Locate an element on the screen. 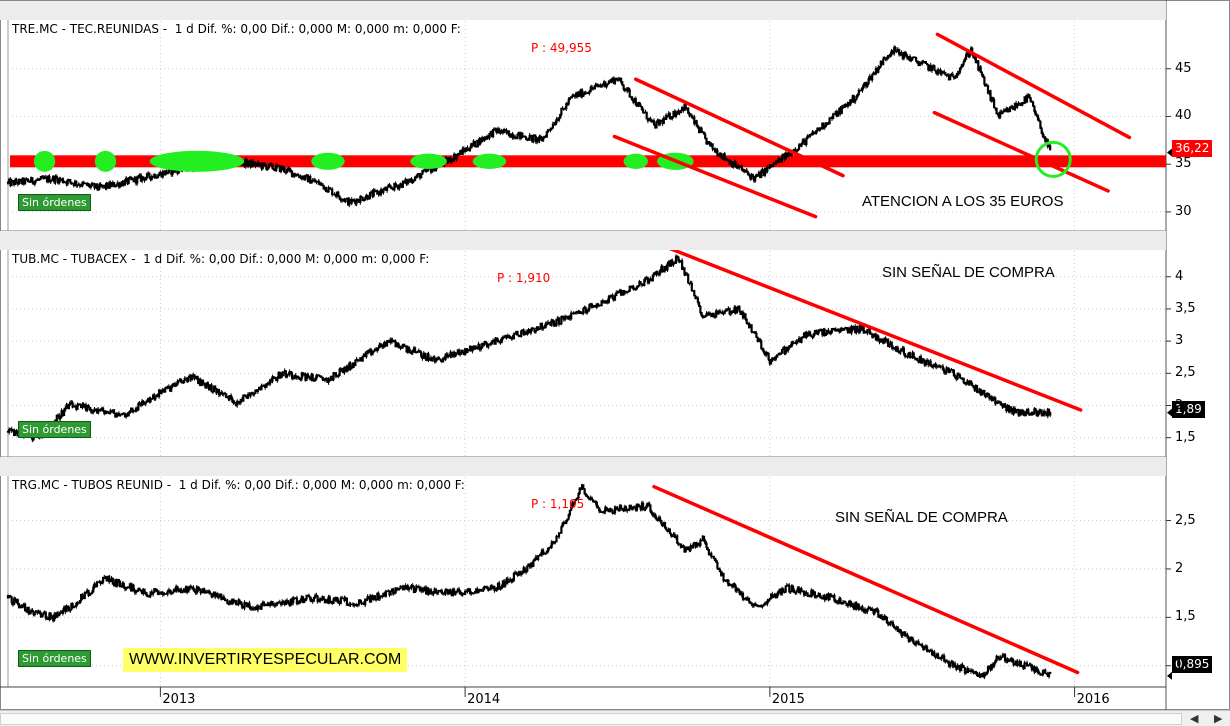 This screenshot has width=1230, height=726. panel-2-ytick-label: 1,5 is located at coordinates (1185, 437).